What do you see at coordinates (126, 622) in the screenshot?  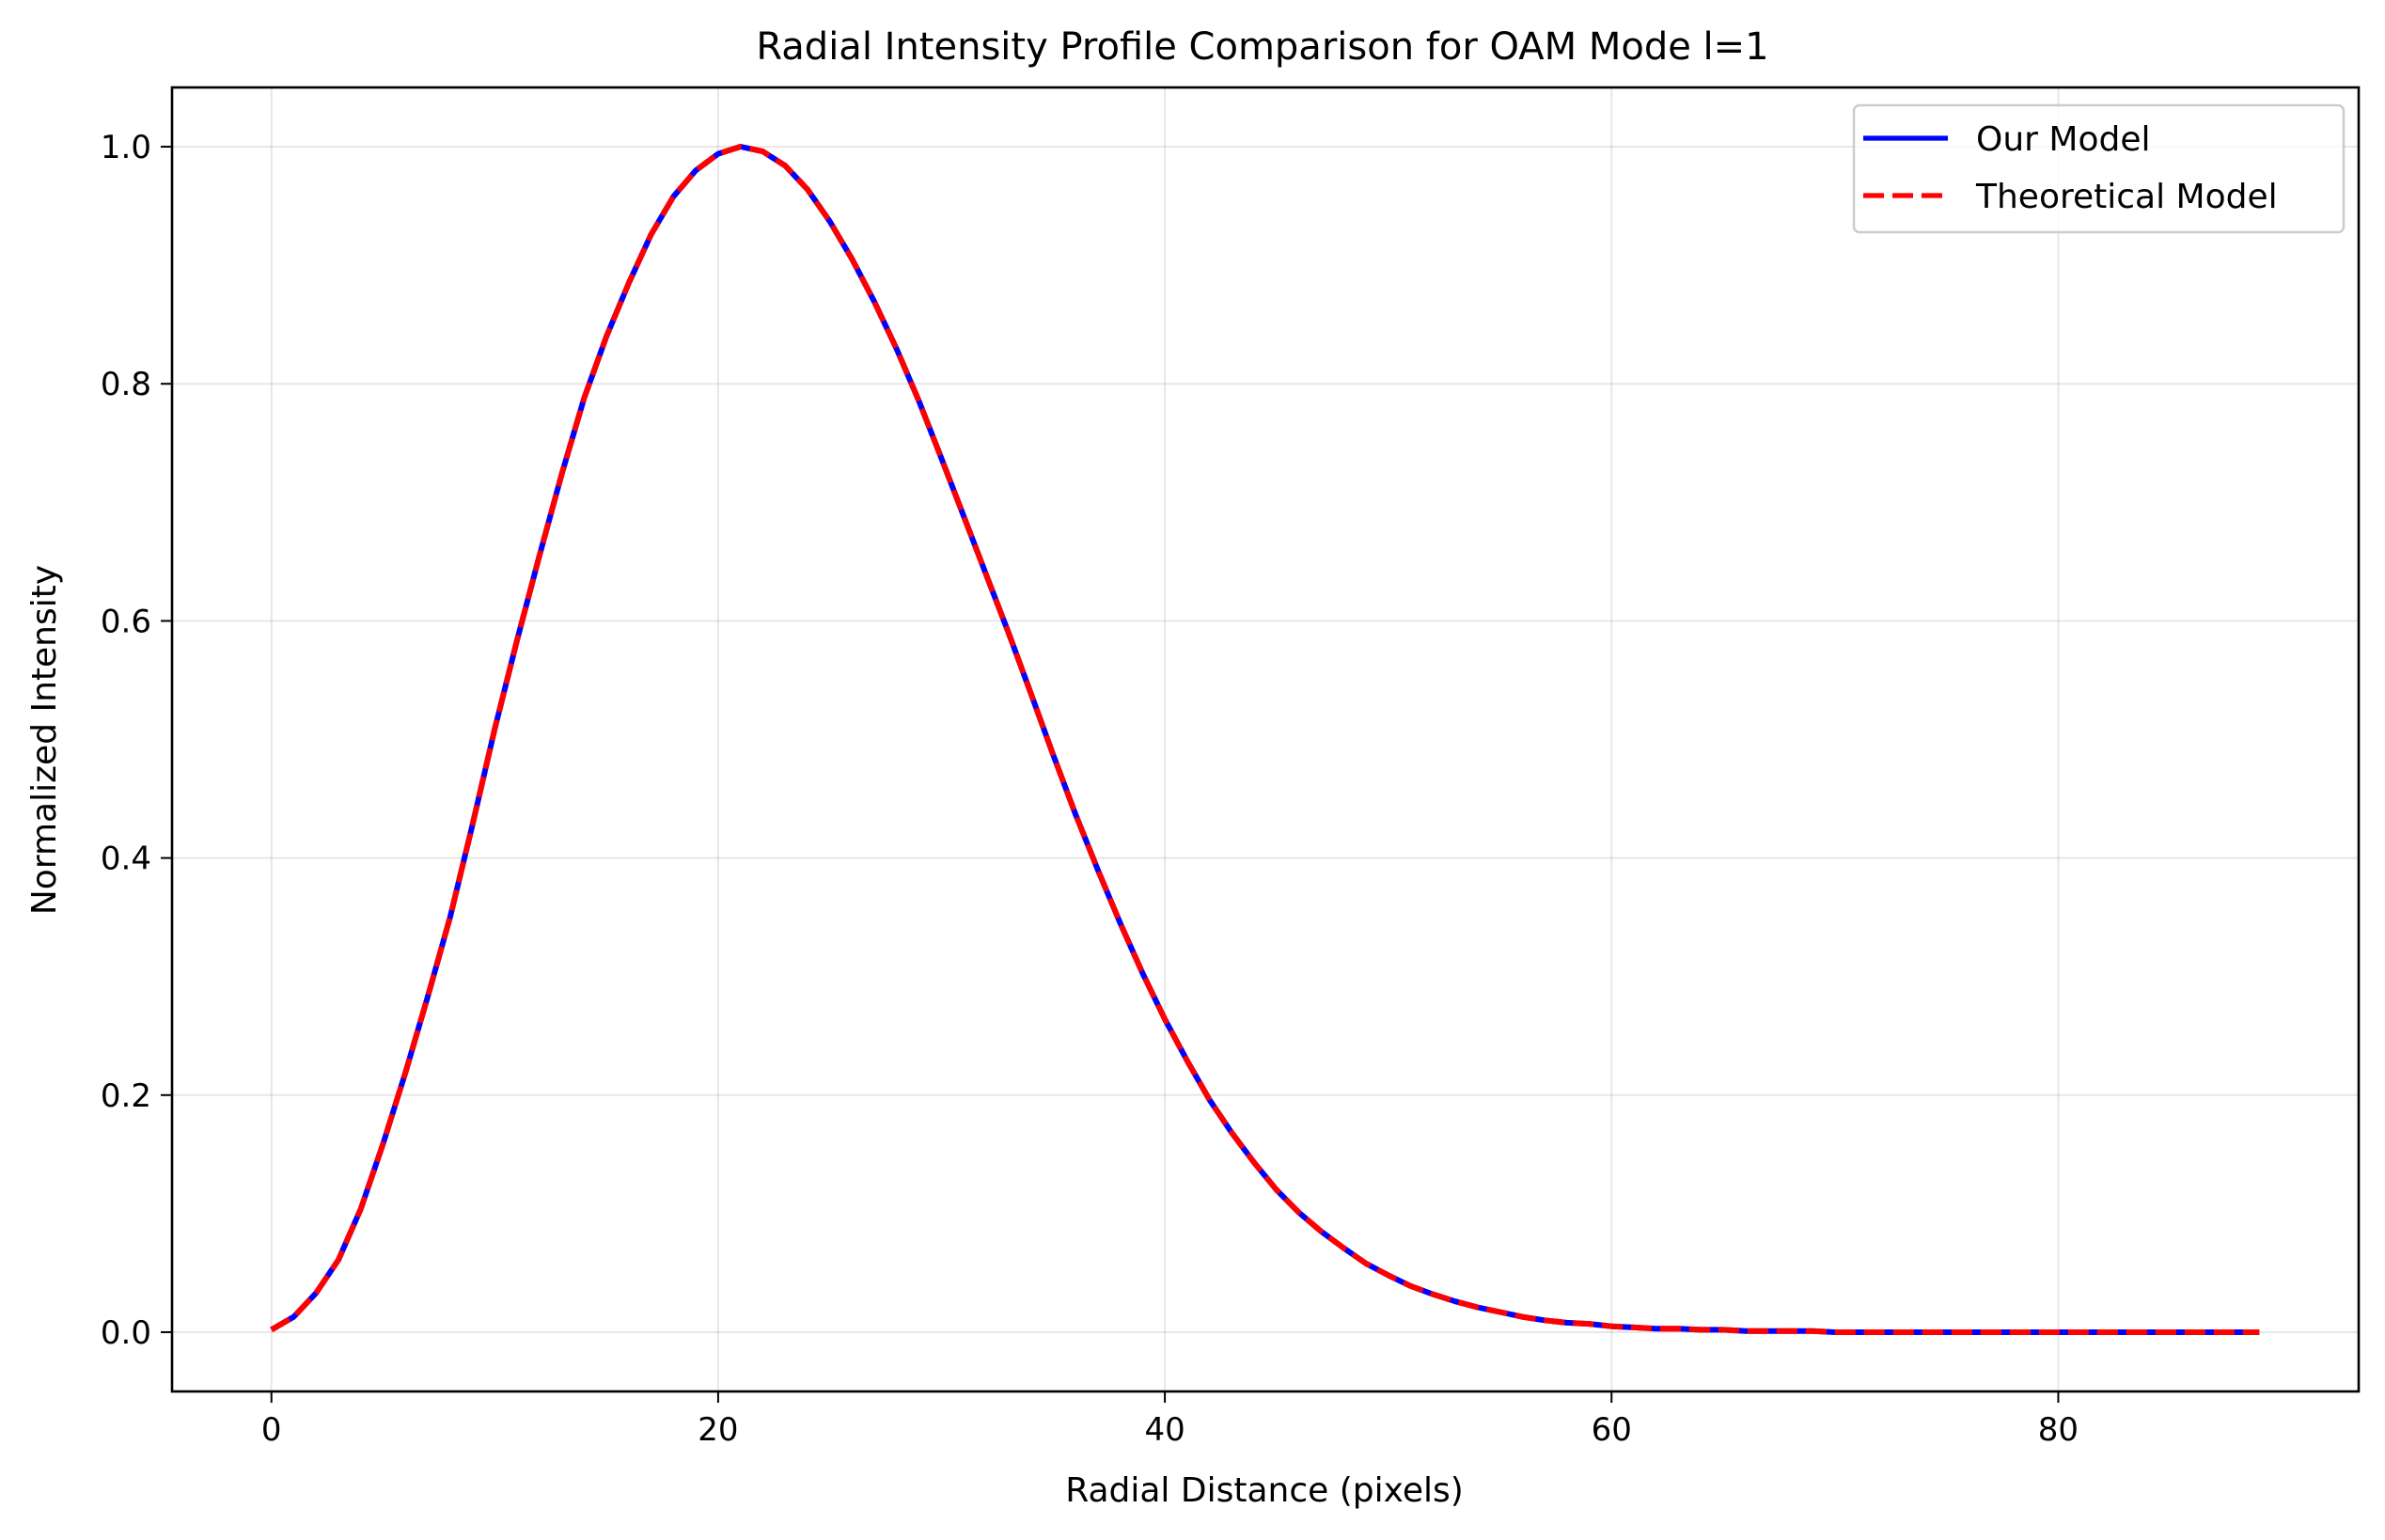 I see `y-tick-label: 0.6` at bounding box center [126, 622].